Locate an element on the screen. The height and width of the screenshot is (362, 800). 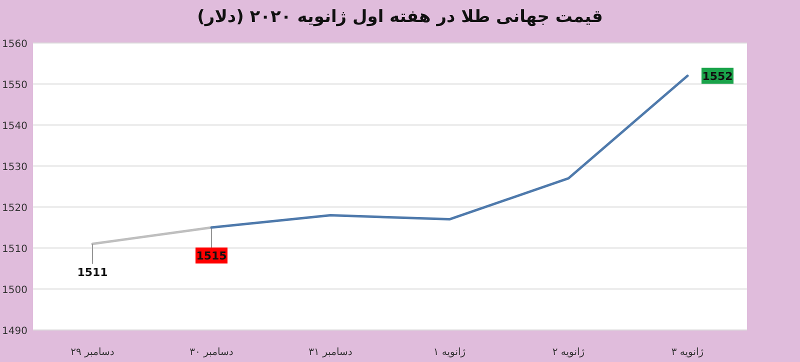
chart-title: قیمت جهانی طلا در هفته اول ژانویه ۲۰۲۰ (دلار) is located at coordinates (400, 17).